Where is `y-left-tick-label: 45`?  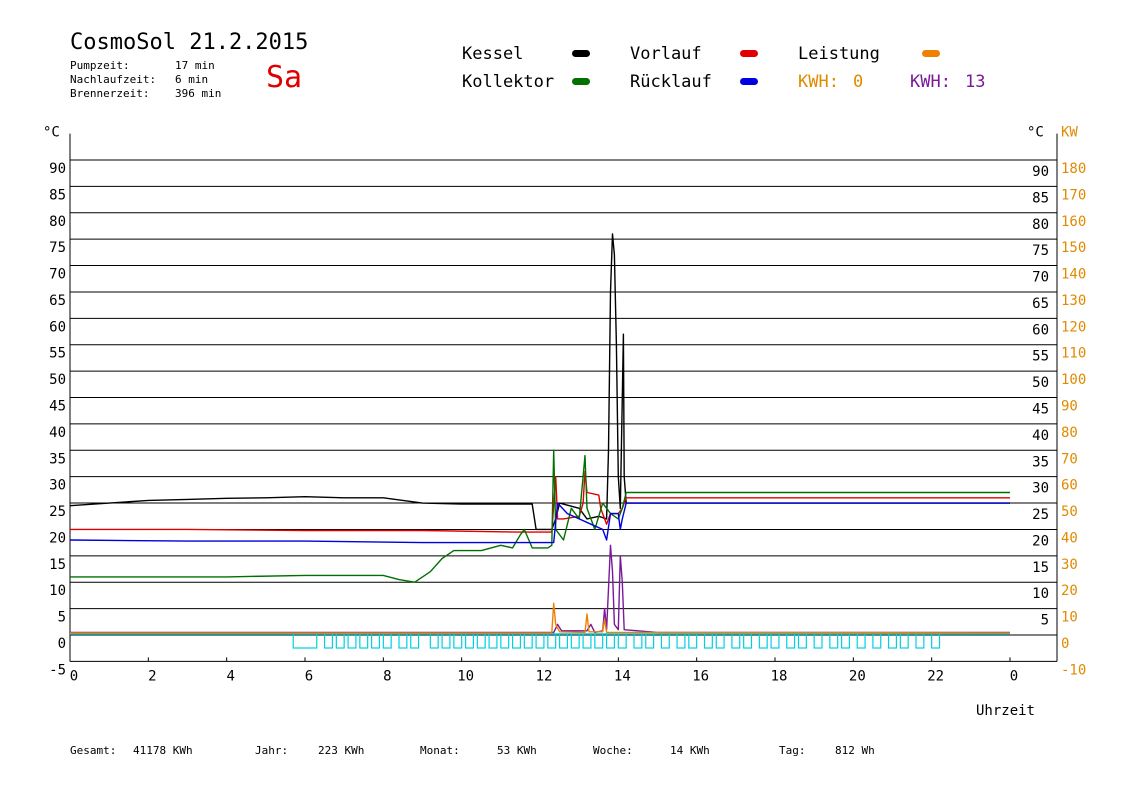 y-left-tick-label: 45 is located at coordinates (57, 407).